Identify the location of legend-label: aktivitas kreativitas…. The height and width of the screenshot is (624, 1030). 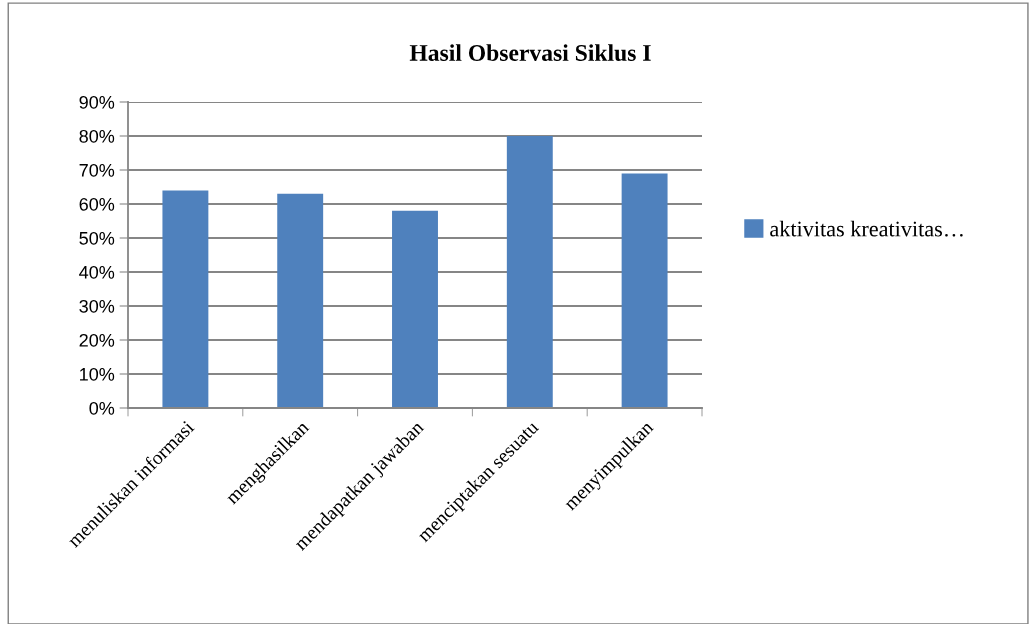
(866, 228).